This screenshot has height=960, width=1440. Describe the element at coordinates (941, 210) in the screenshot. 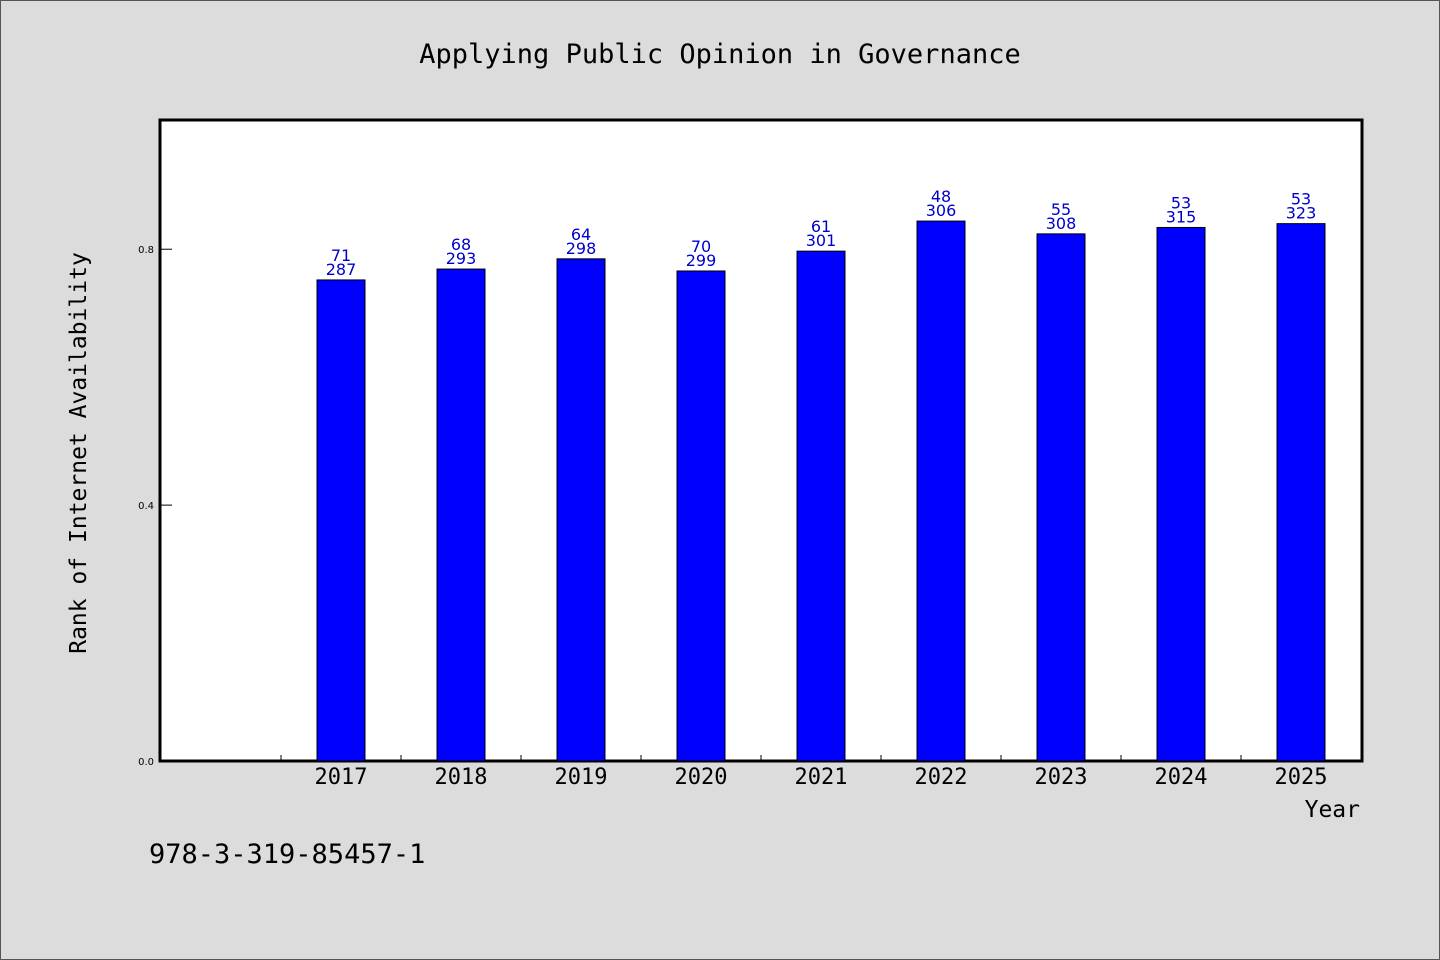

I see `data-label-bottom: 306` at that location.